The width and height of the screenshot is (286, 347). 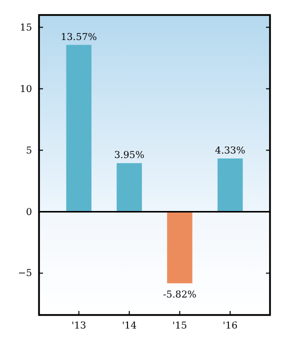 What do you see at coordinates (180, 326) in the screenshot?
I see `x-tick-label: '15` at bounding box center [180, 326].